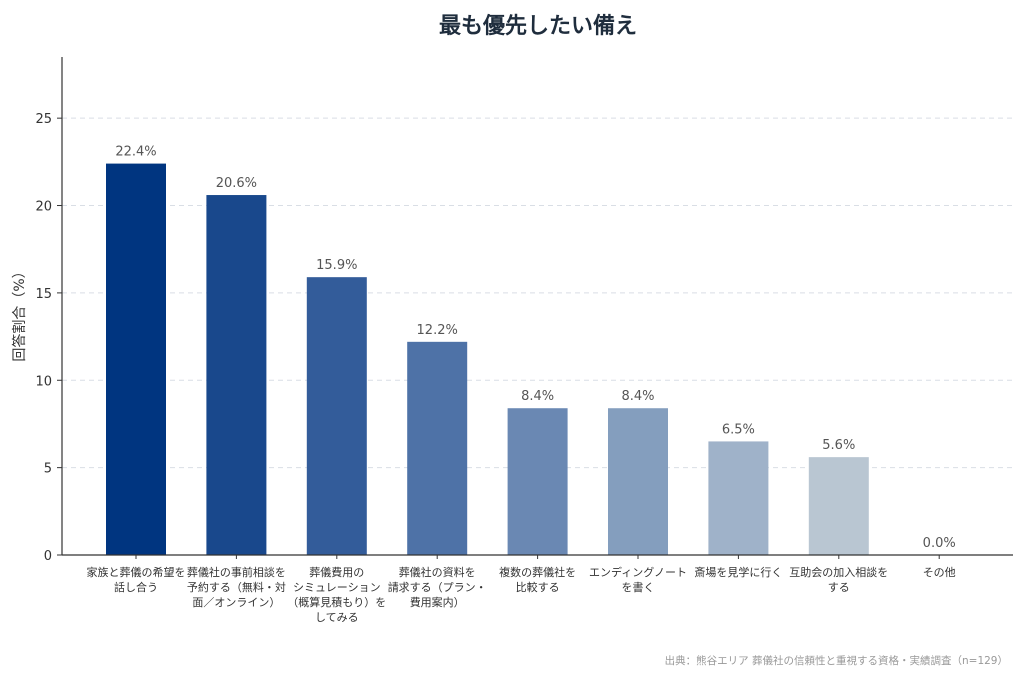  I want to click on x-tick-label: （概算見積もり）を, so click(336, 602).